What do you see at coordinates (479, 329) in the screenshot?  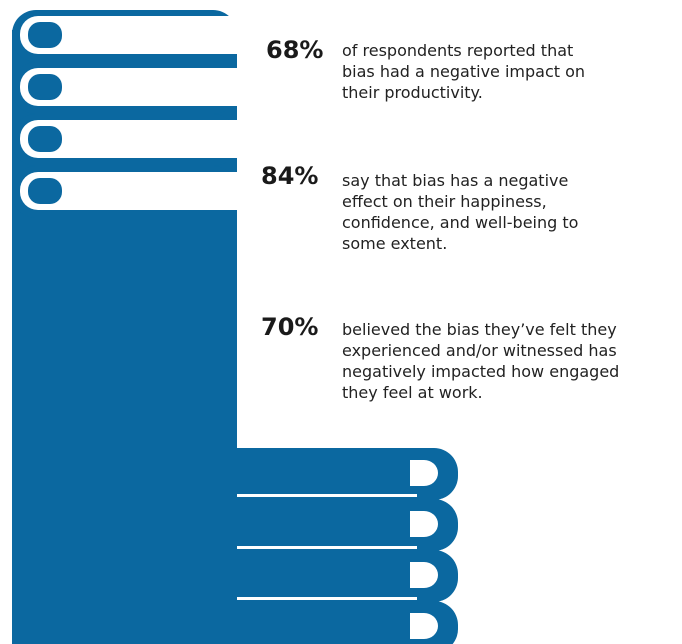 I see `stat-text: believed the bias they’ve felt they` at bounding box center [479, 329].